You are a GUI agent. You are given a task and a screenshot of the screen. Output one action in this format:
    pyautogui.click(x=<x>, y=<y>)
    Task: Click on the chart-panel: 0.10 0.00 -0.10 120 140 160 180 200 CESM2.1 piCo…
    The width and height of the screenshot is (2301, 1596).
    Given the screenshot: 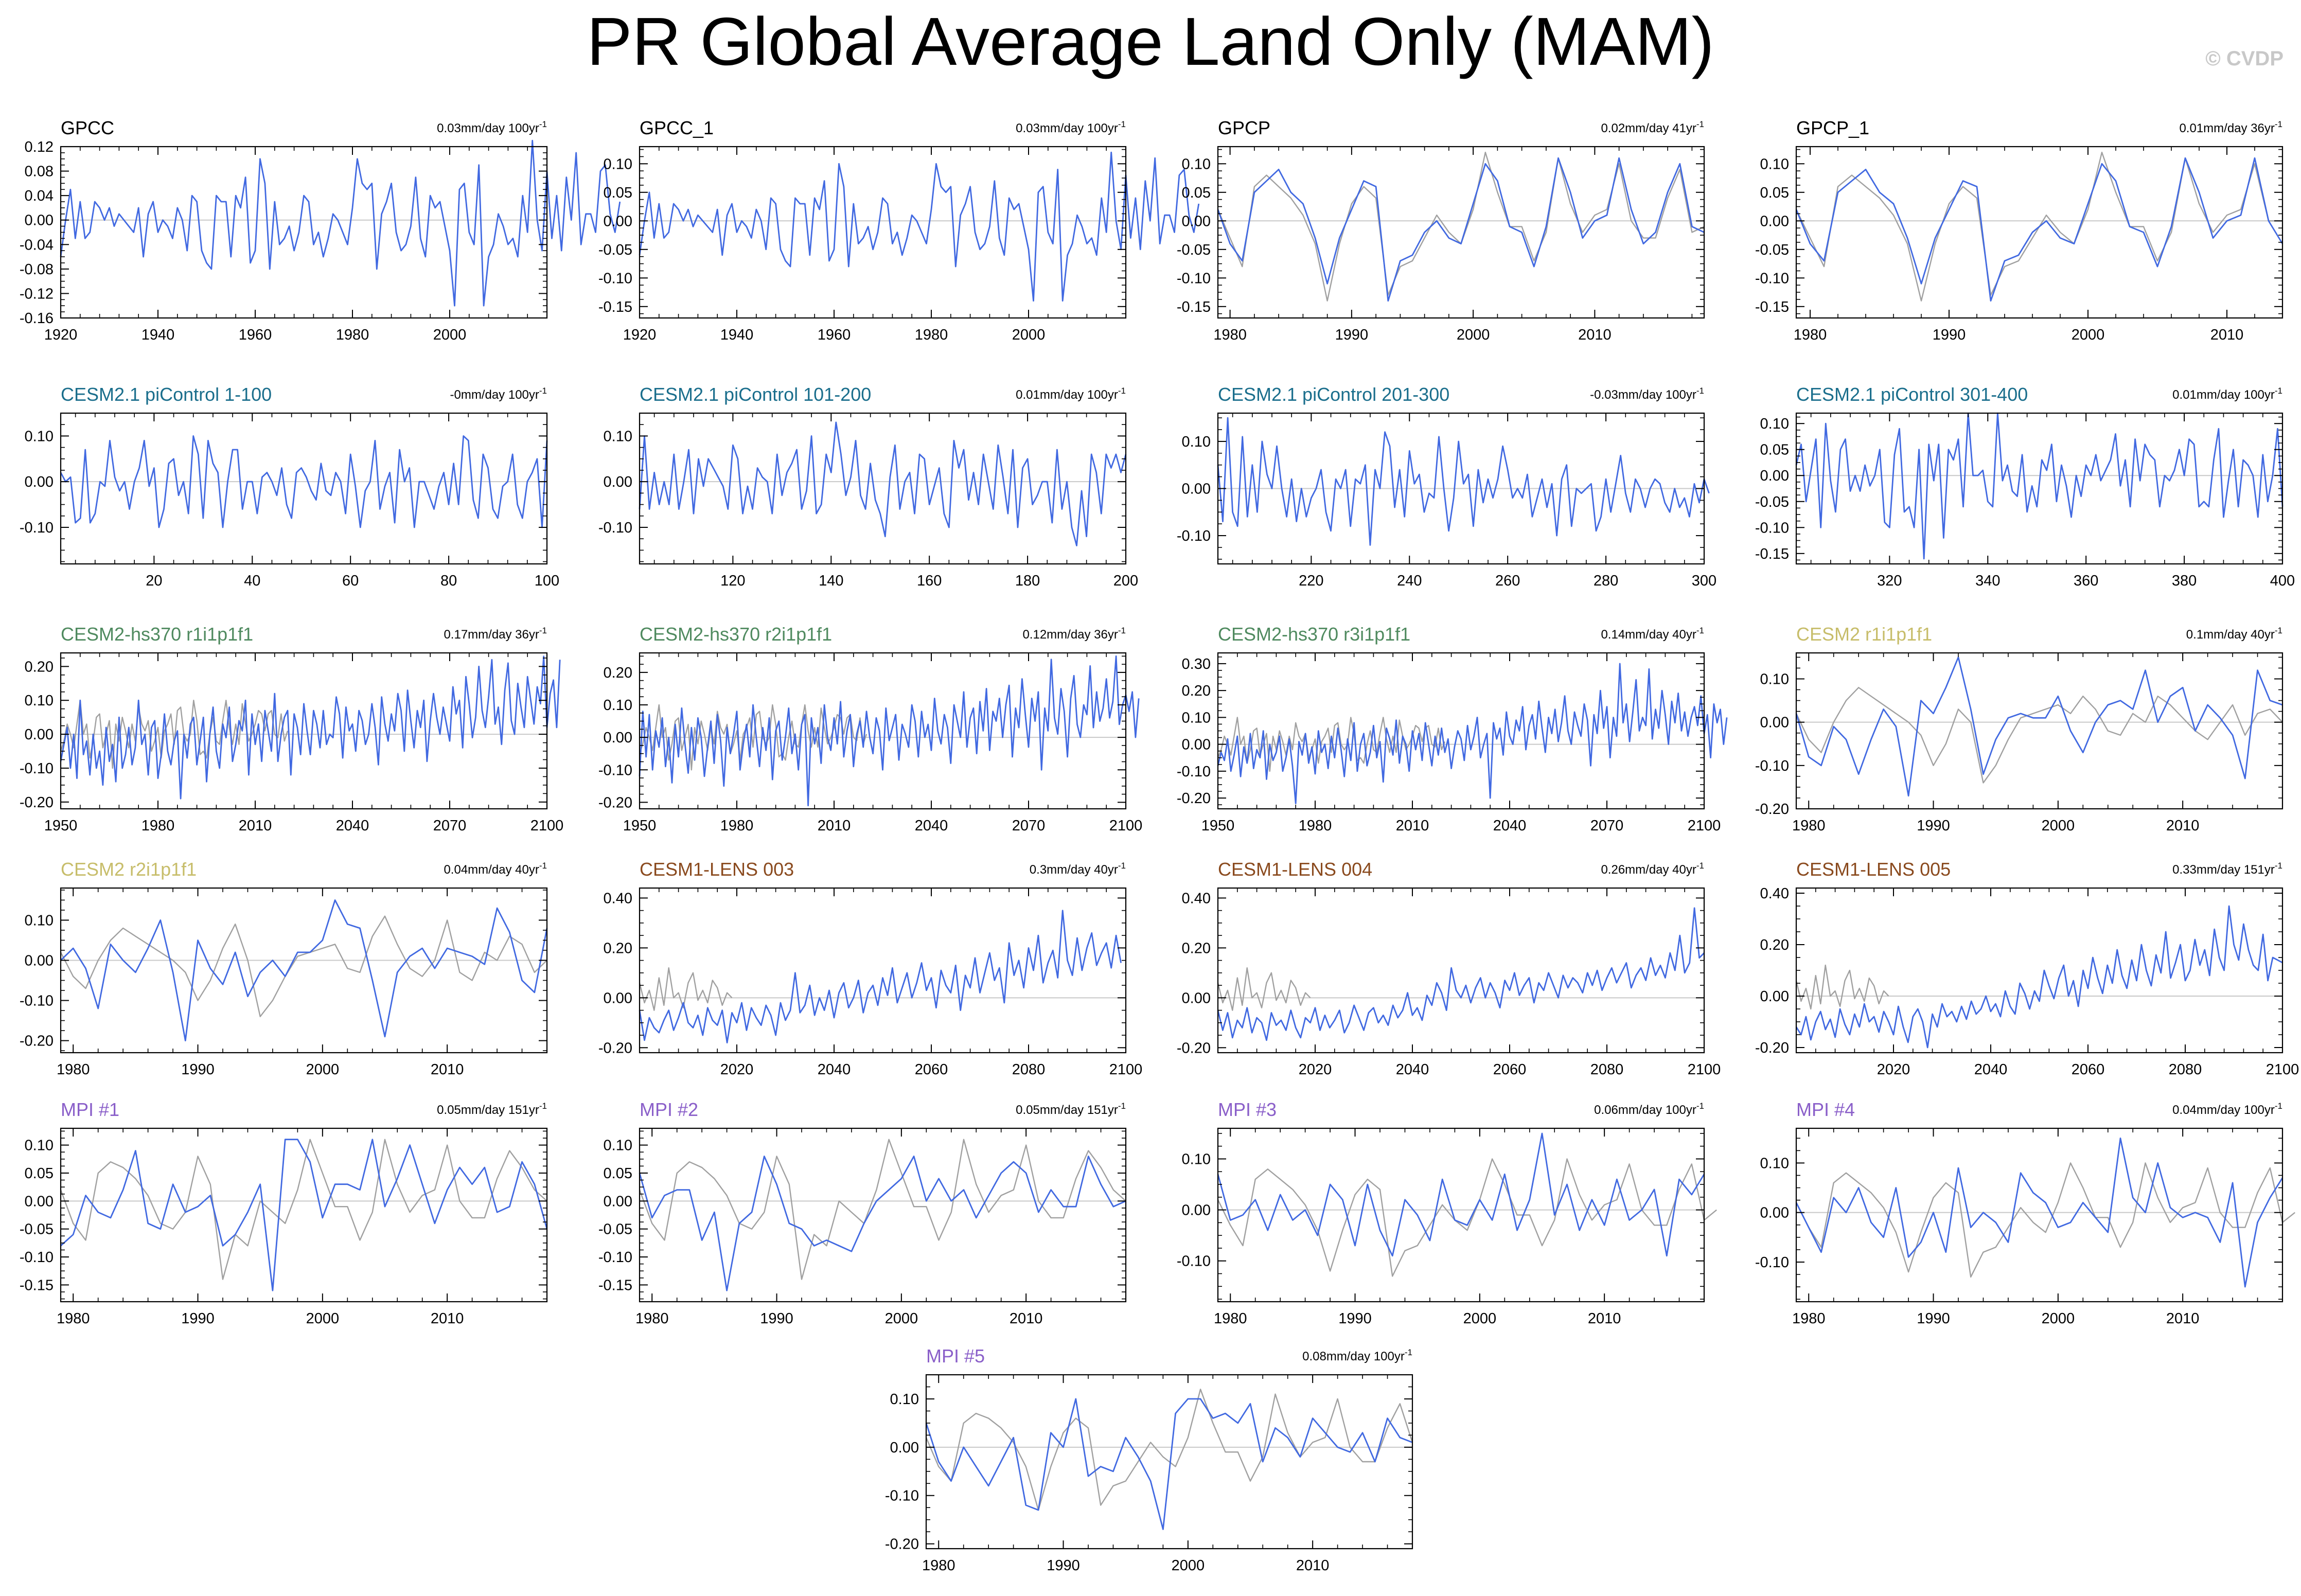 What is the action you would take?
    pyautogui.click(x=868, y=486)
    